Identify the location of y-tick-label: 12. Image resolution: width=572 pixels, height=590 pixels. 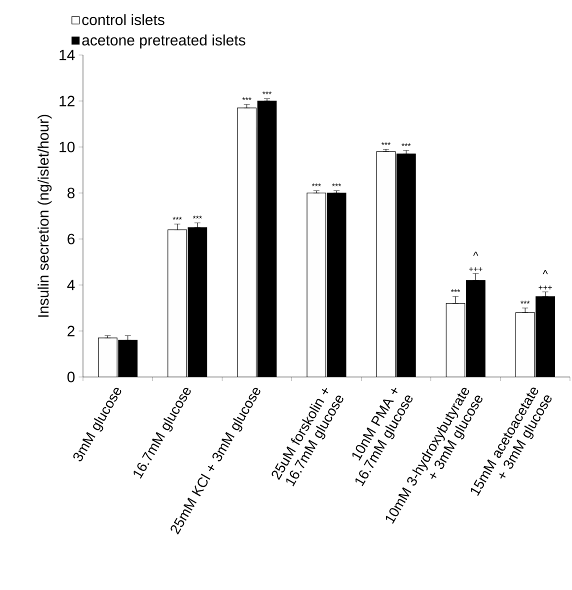
(67, 101).